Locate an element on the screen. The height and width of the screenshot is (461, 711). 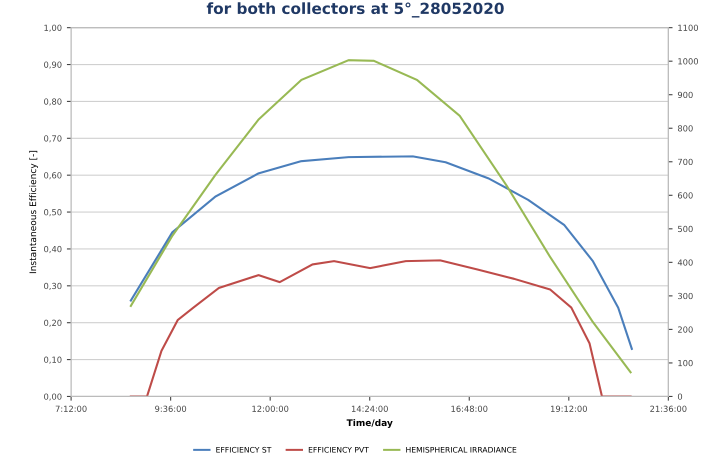
x-tick-label: 16:48:00 is located at coordinates (469, 409).